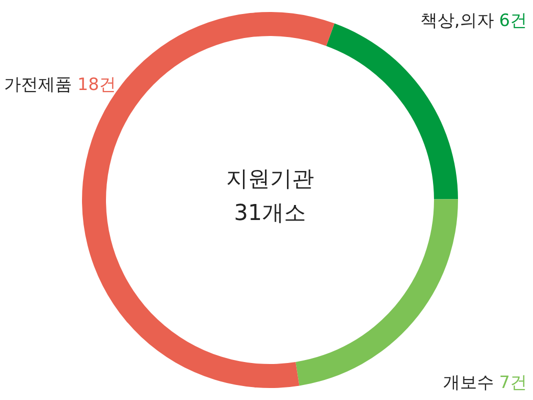 The image size is (533, 400). What do you see at coordinates (41, 85) in the screenshot?
I see `slice-label: 가전제품` at bounding box center [41, 85].